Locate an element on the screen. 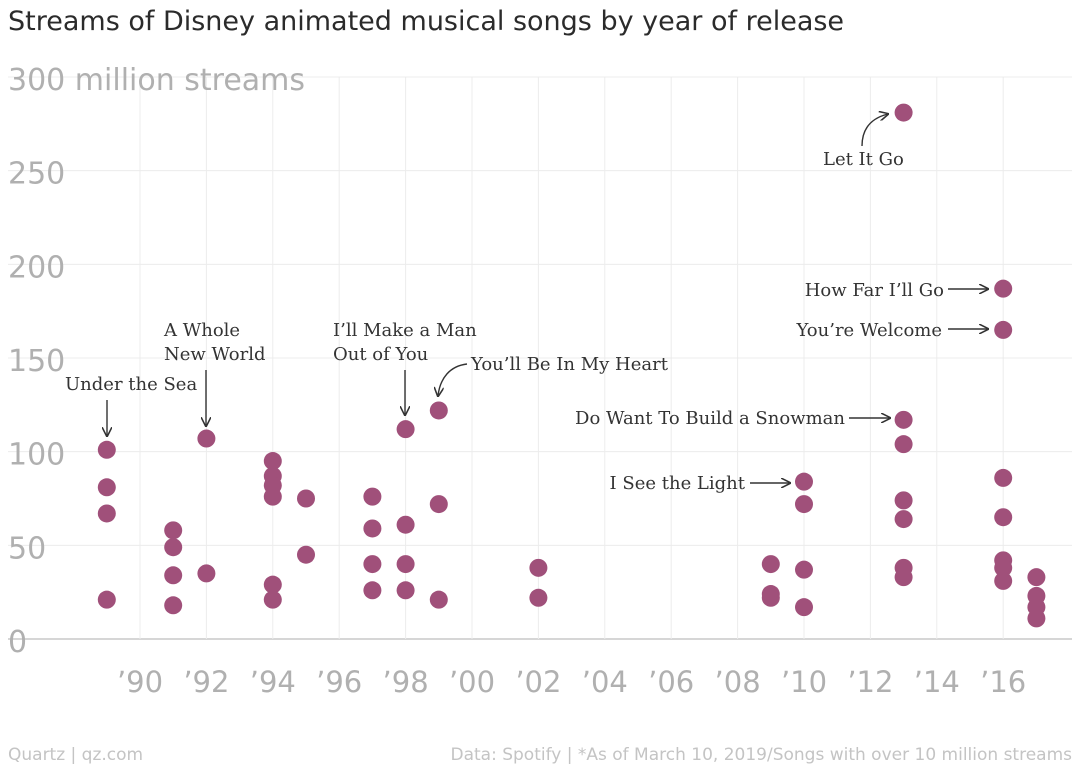 The height and width of the screenshot is (777, 1080). annotation-how-far-ill-go: How Far I’ll Go is located at coordinates (874, 290).